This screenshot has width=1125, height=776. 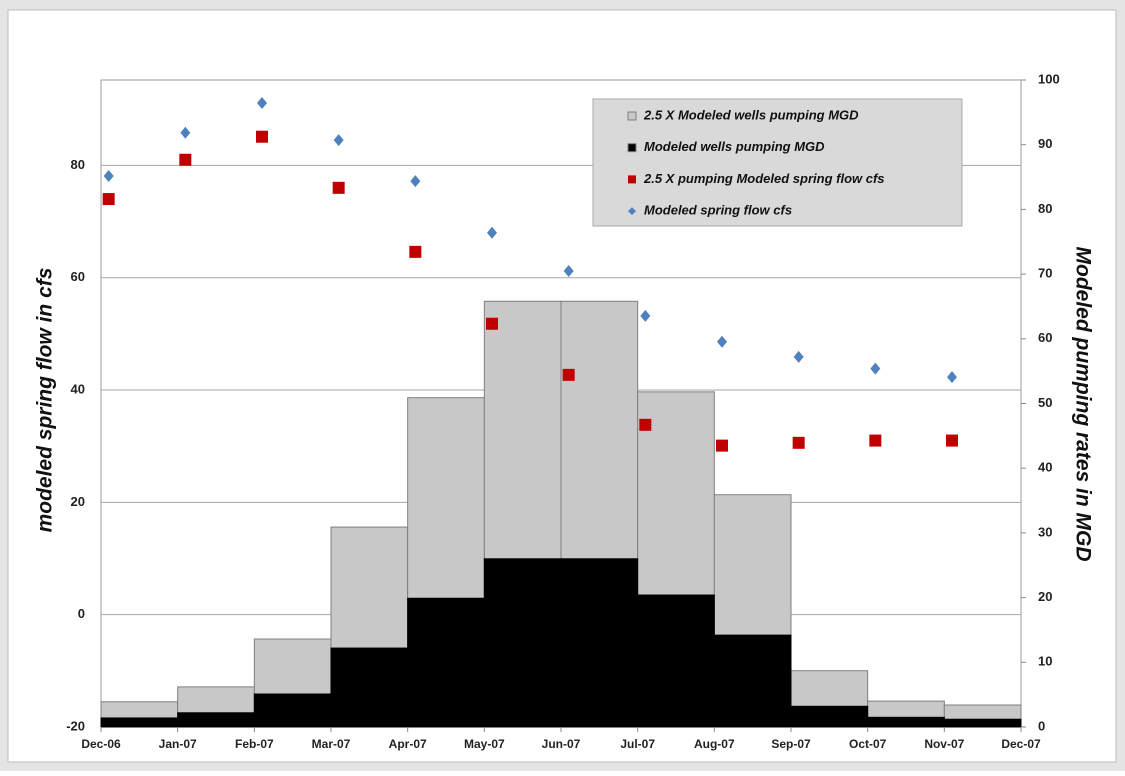 What do you see at coordinates (78, 164) in the screenshot?
I see `y-tick-label: 80` at bounding box center [78, 164].